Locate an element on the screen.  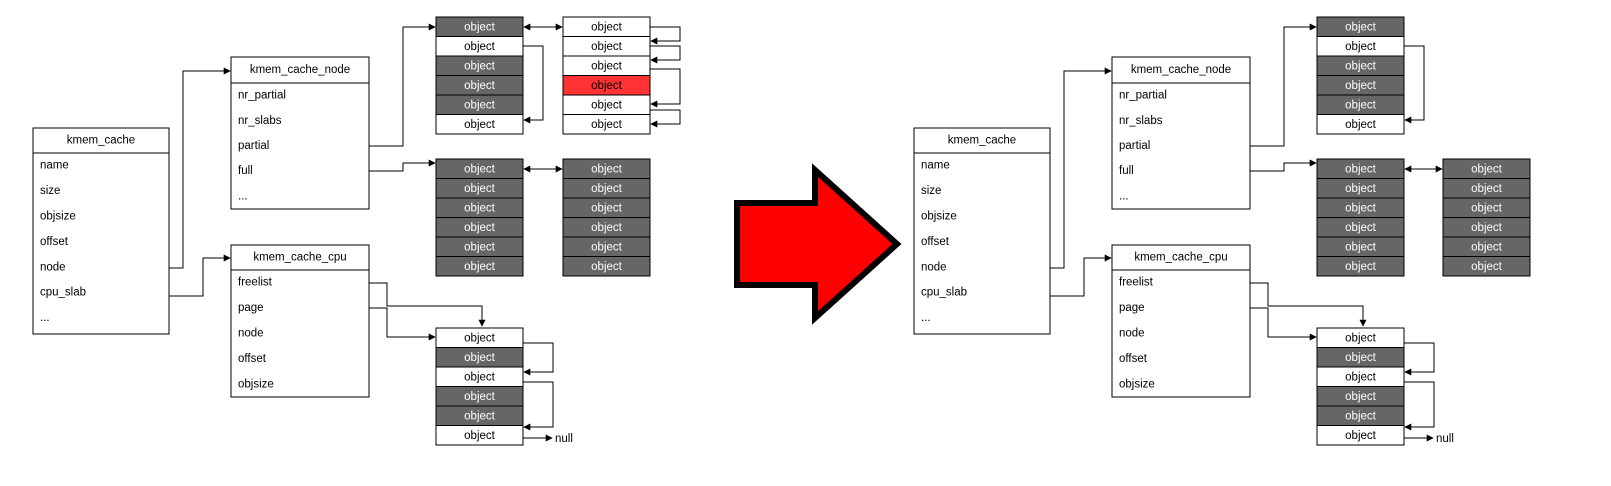
kmem-cache-box-field: cpu_slab is located at coordinates (944, 293).